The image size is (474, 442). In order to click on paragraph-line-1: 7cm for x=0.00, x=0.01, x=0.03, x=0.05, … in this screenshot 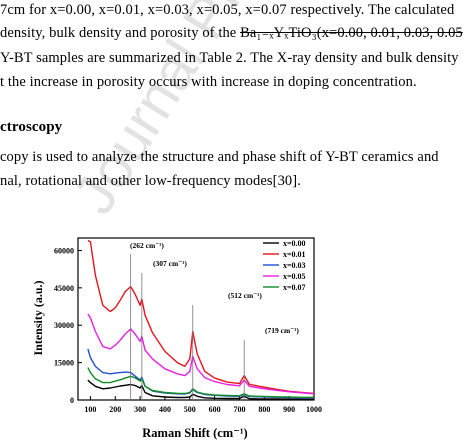, I will do `click(227, 10)`.